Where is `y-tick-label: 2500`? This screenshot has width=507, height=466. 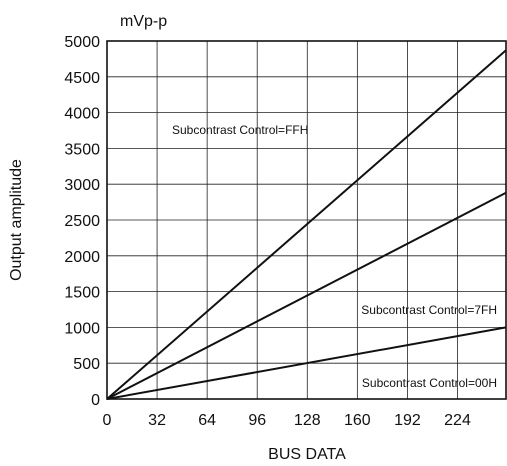 y-tick-label: 2500 is located at coordinates (82, 221).